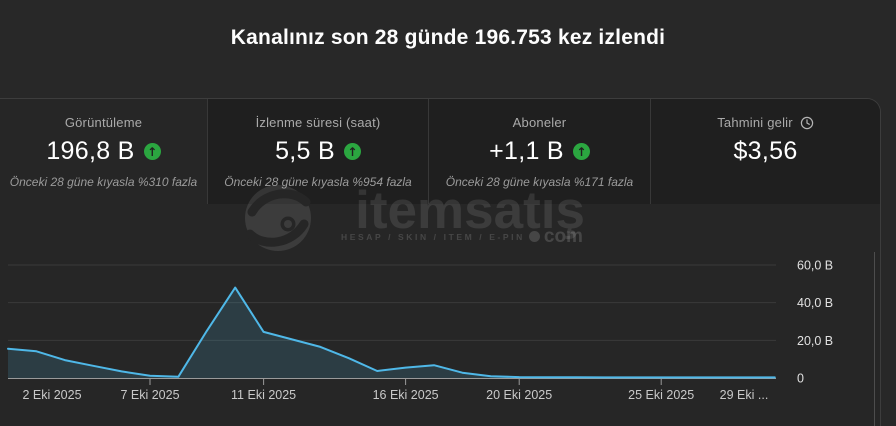 The width and height of the screenshot is (896, 426). What do you see at coordinates (539, 182) in the screenshot?
I see `metric-comparison: Önceki 28 güne kıyasla %171 fazla` at bounding box center [539, 182].